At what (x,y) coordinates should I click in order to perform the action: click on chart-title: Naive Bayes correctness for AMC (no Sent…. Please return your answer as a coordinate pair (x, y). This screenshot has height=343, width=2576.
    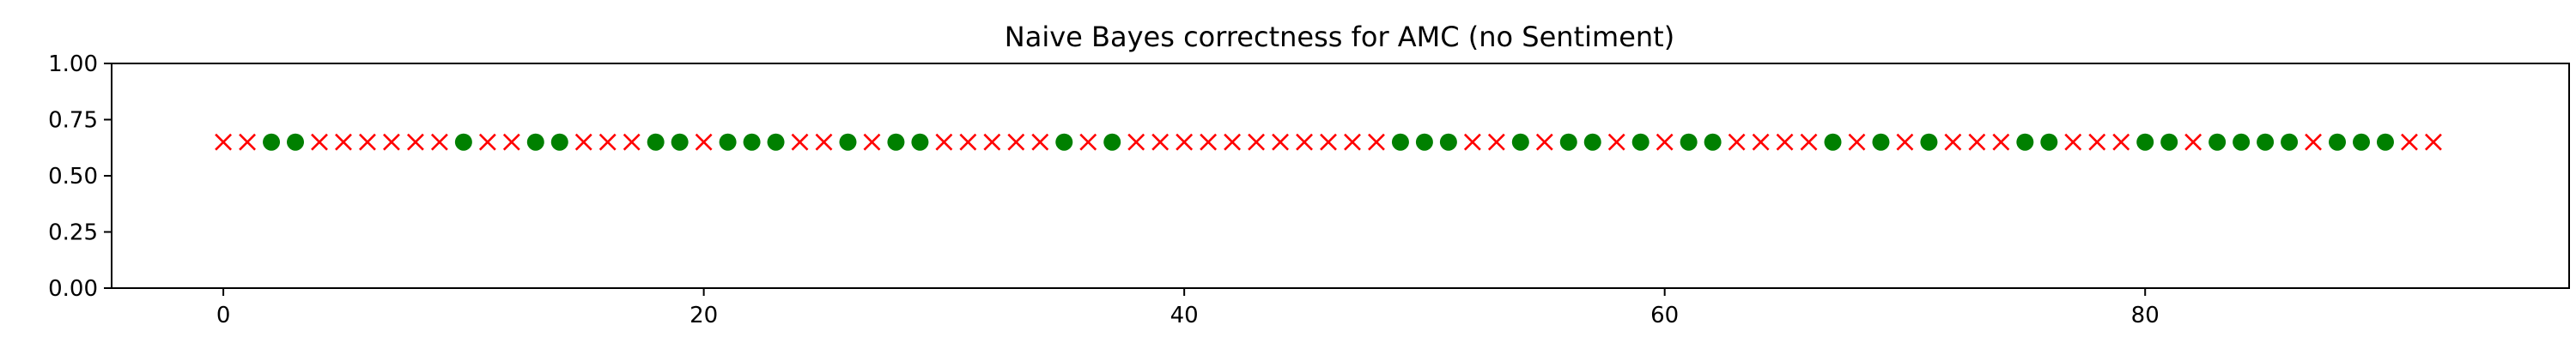
    Looking at the image, I should click on (1339, 37).